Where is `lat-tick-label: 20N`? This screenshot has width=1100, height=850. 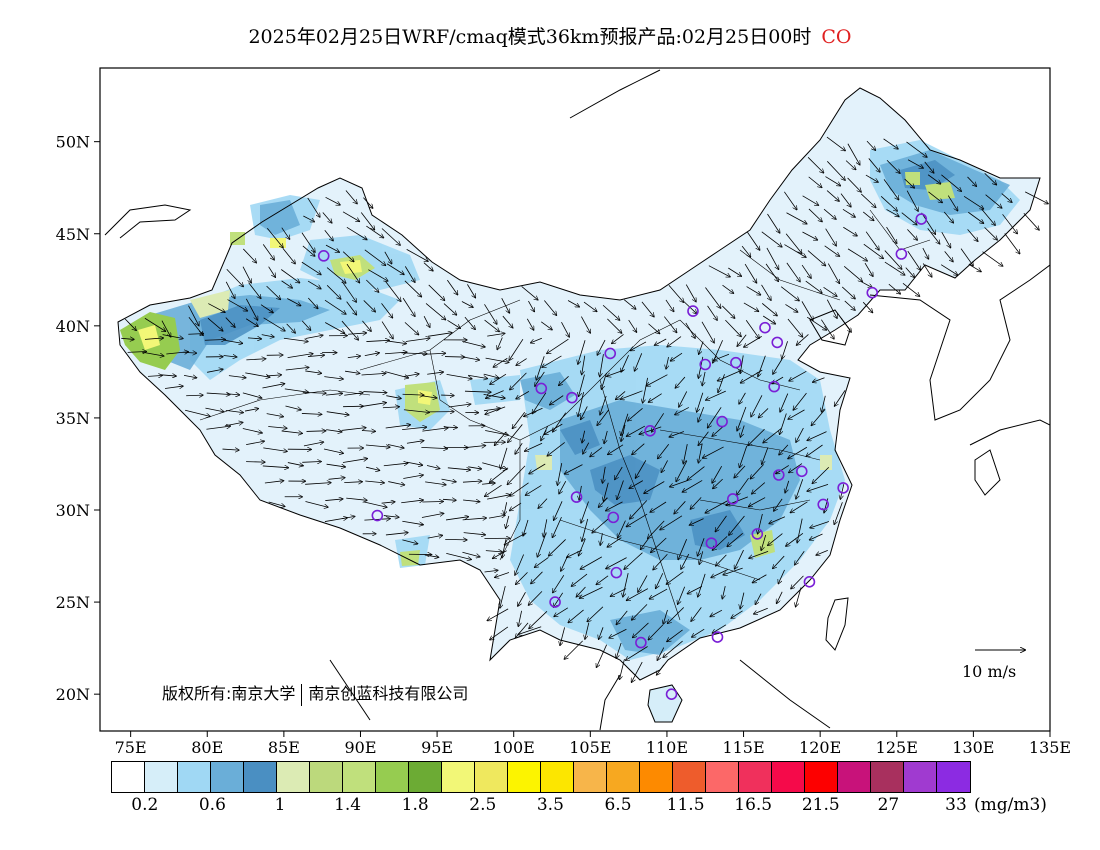 lat-tick-label: 20N is located at coordinates (73, 694).